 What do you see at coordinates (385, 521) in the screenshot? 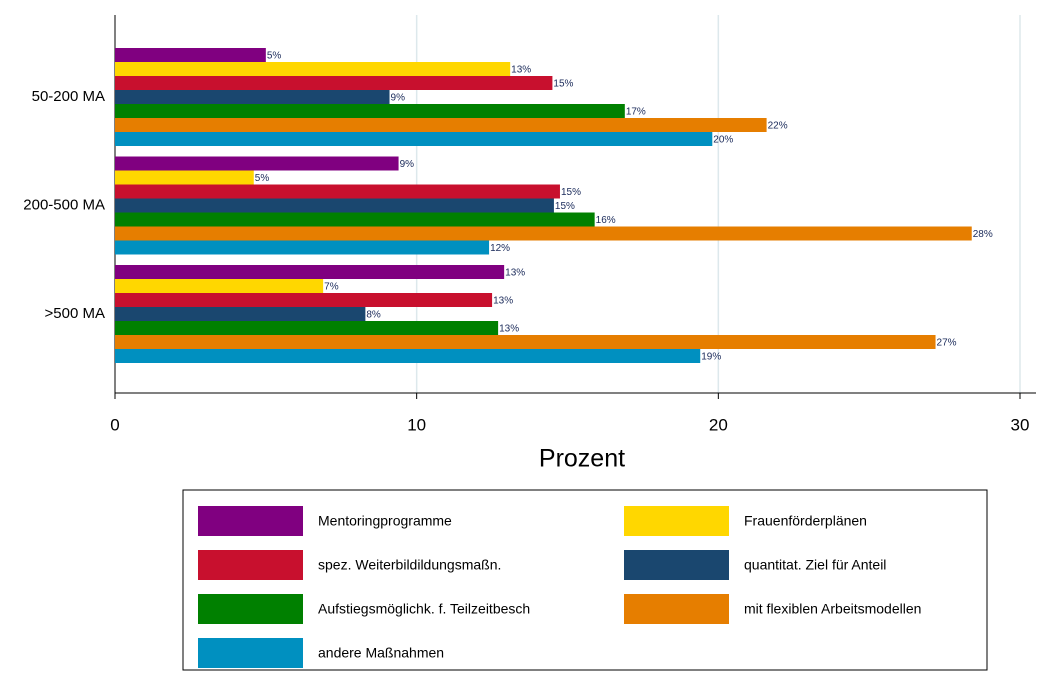
I see `legend-label: Mentoringprogramme` at bounding box center [385, 521].